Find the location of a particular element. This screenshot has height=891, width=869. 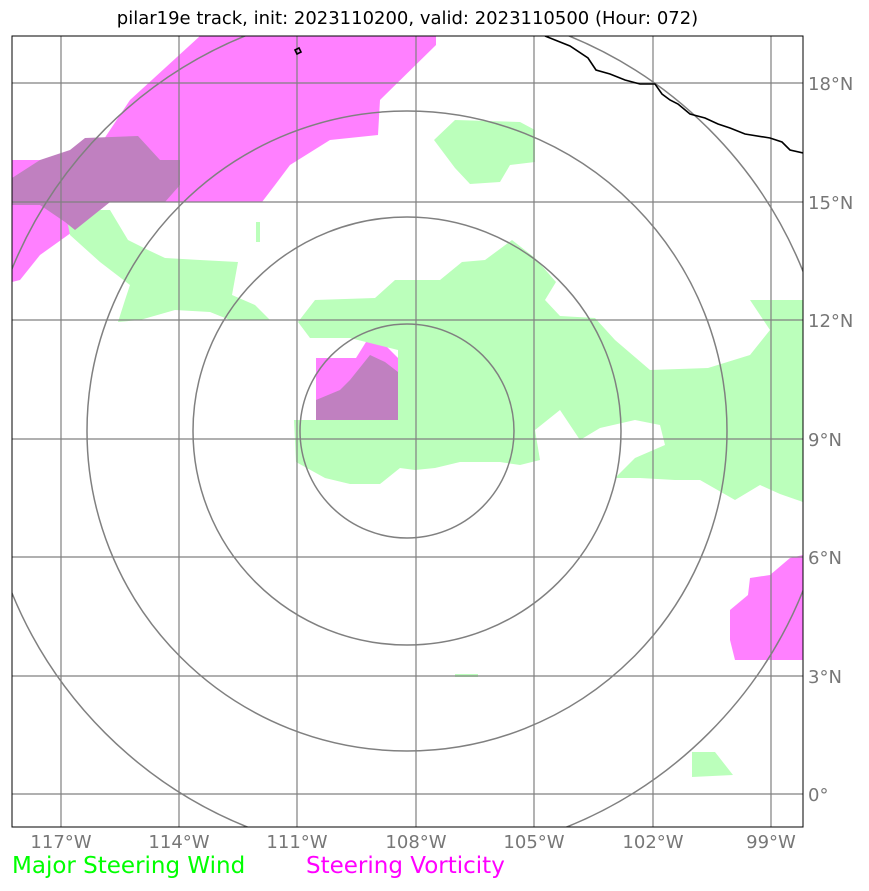

lat-tick-6n: 6°N is located at coordinates (825, 558).